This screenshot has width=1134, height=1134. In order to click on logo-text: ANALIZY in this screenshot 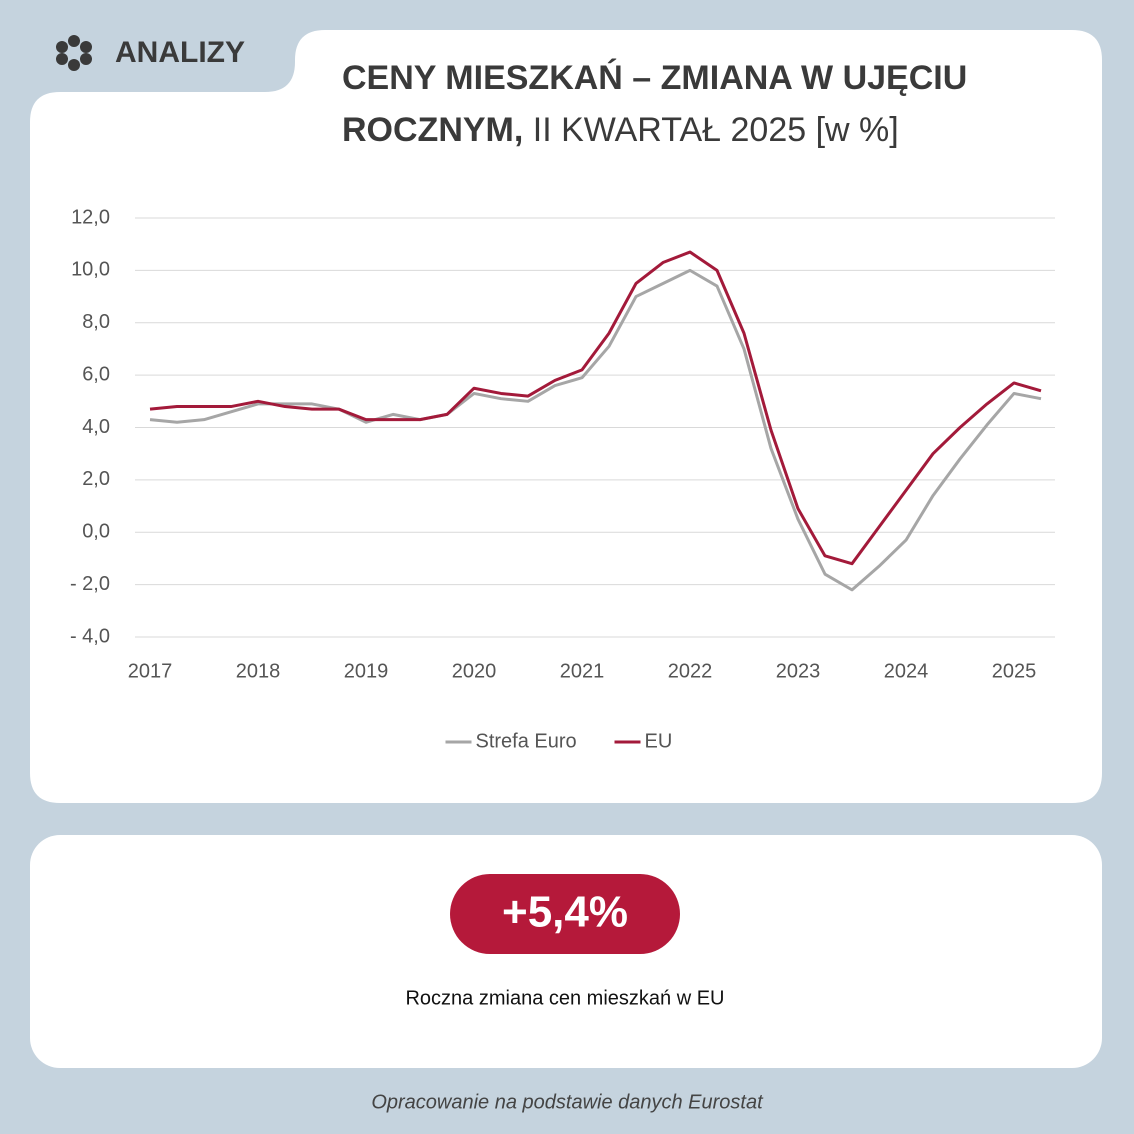, I will do `click(180, 52)`.